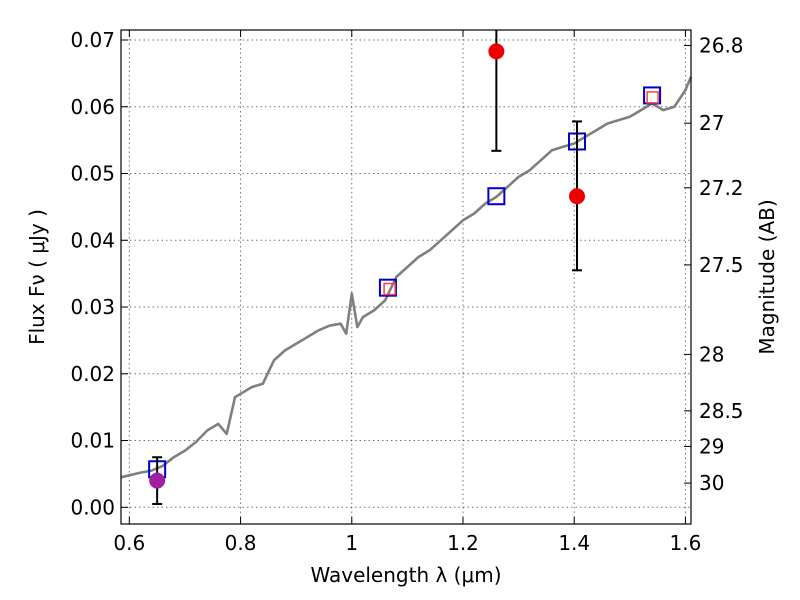  I want to click on y-tick-label: 0.07, so click(92, 40).